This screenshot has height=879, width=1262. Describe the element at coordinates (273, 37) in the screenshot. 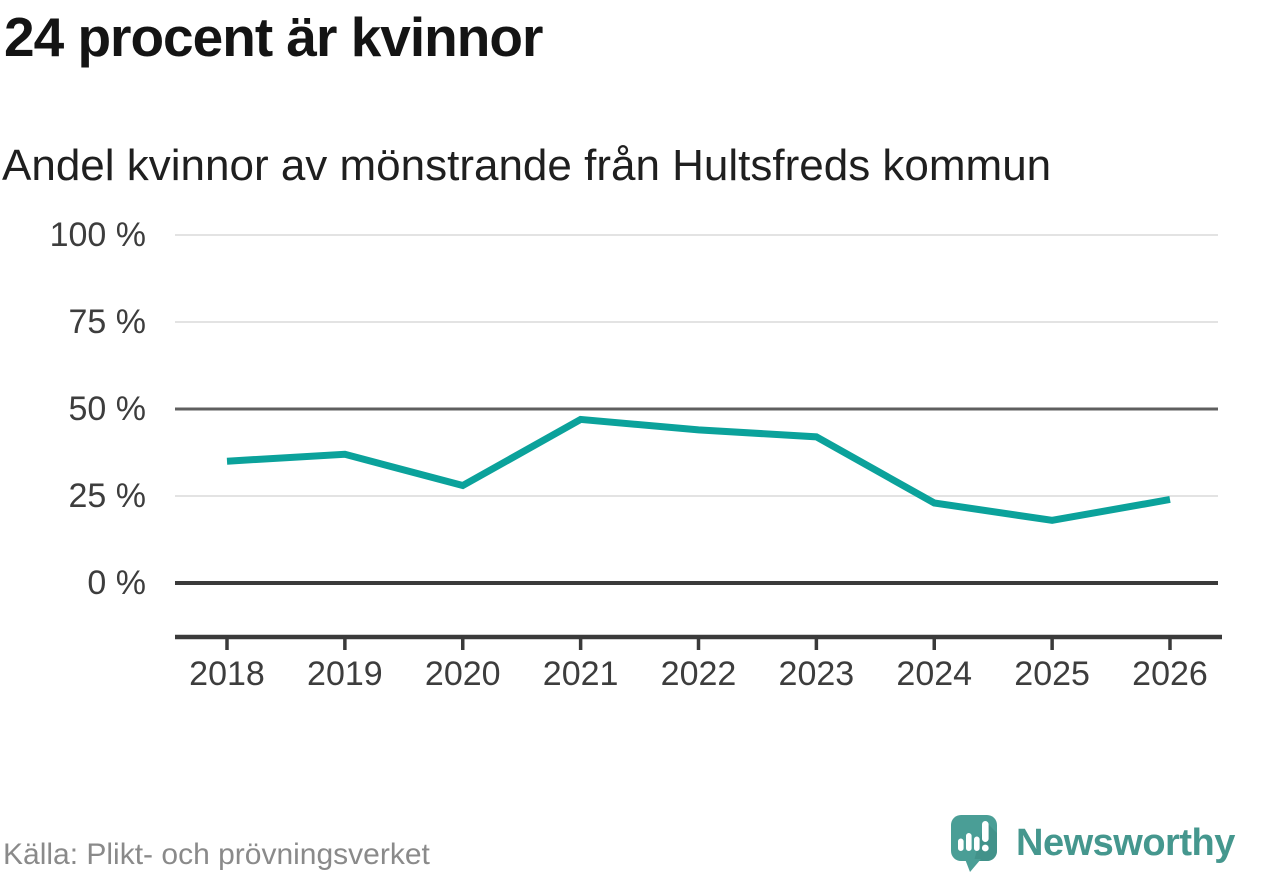

I see `page-title: 24 procent är kvinnor` at that location.